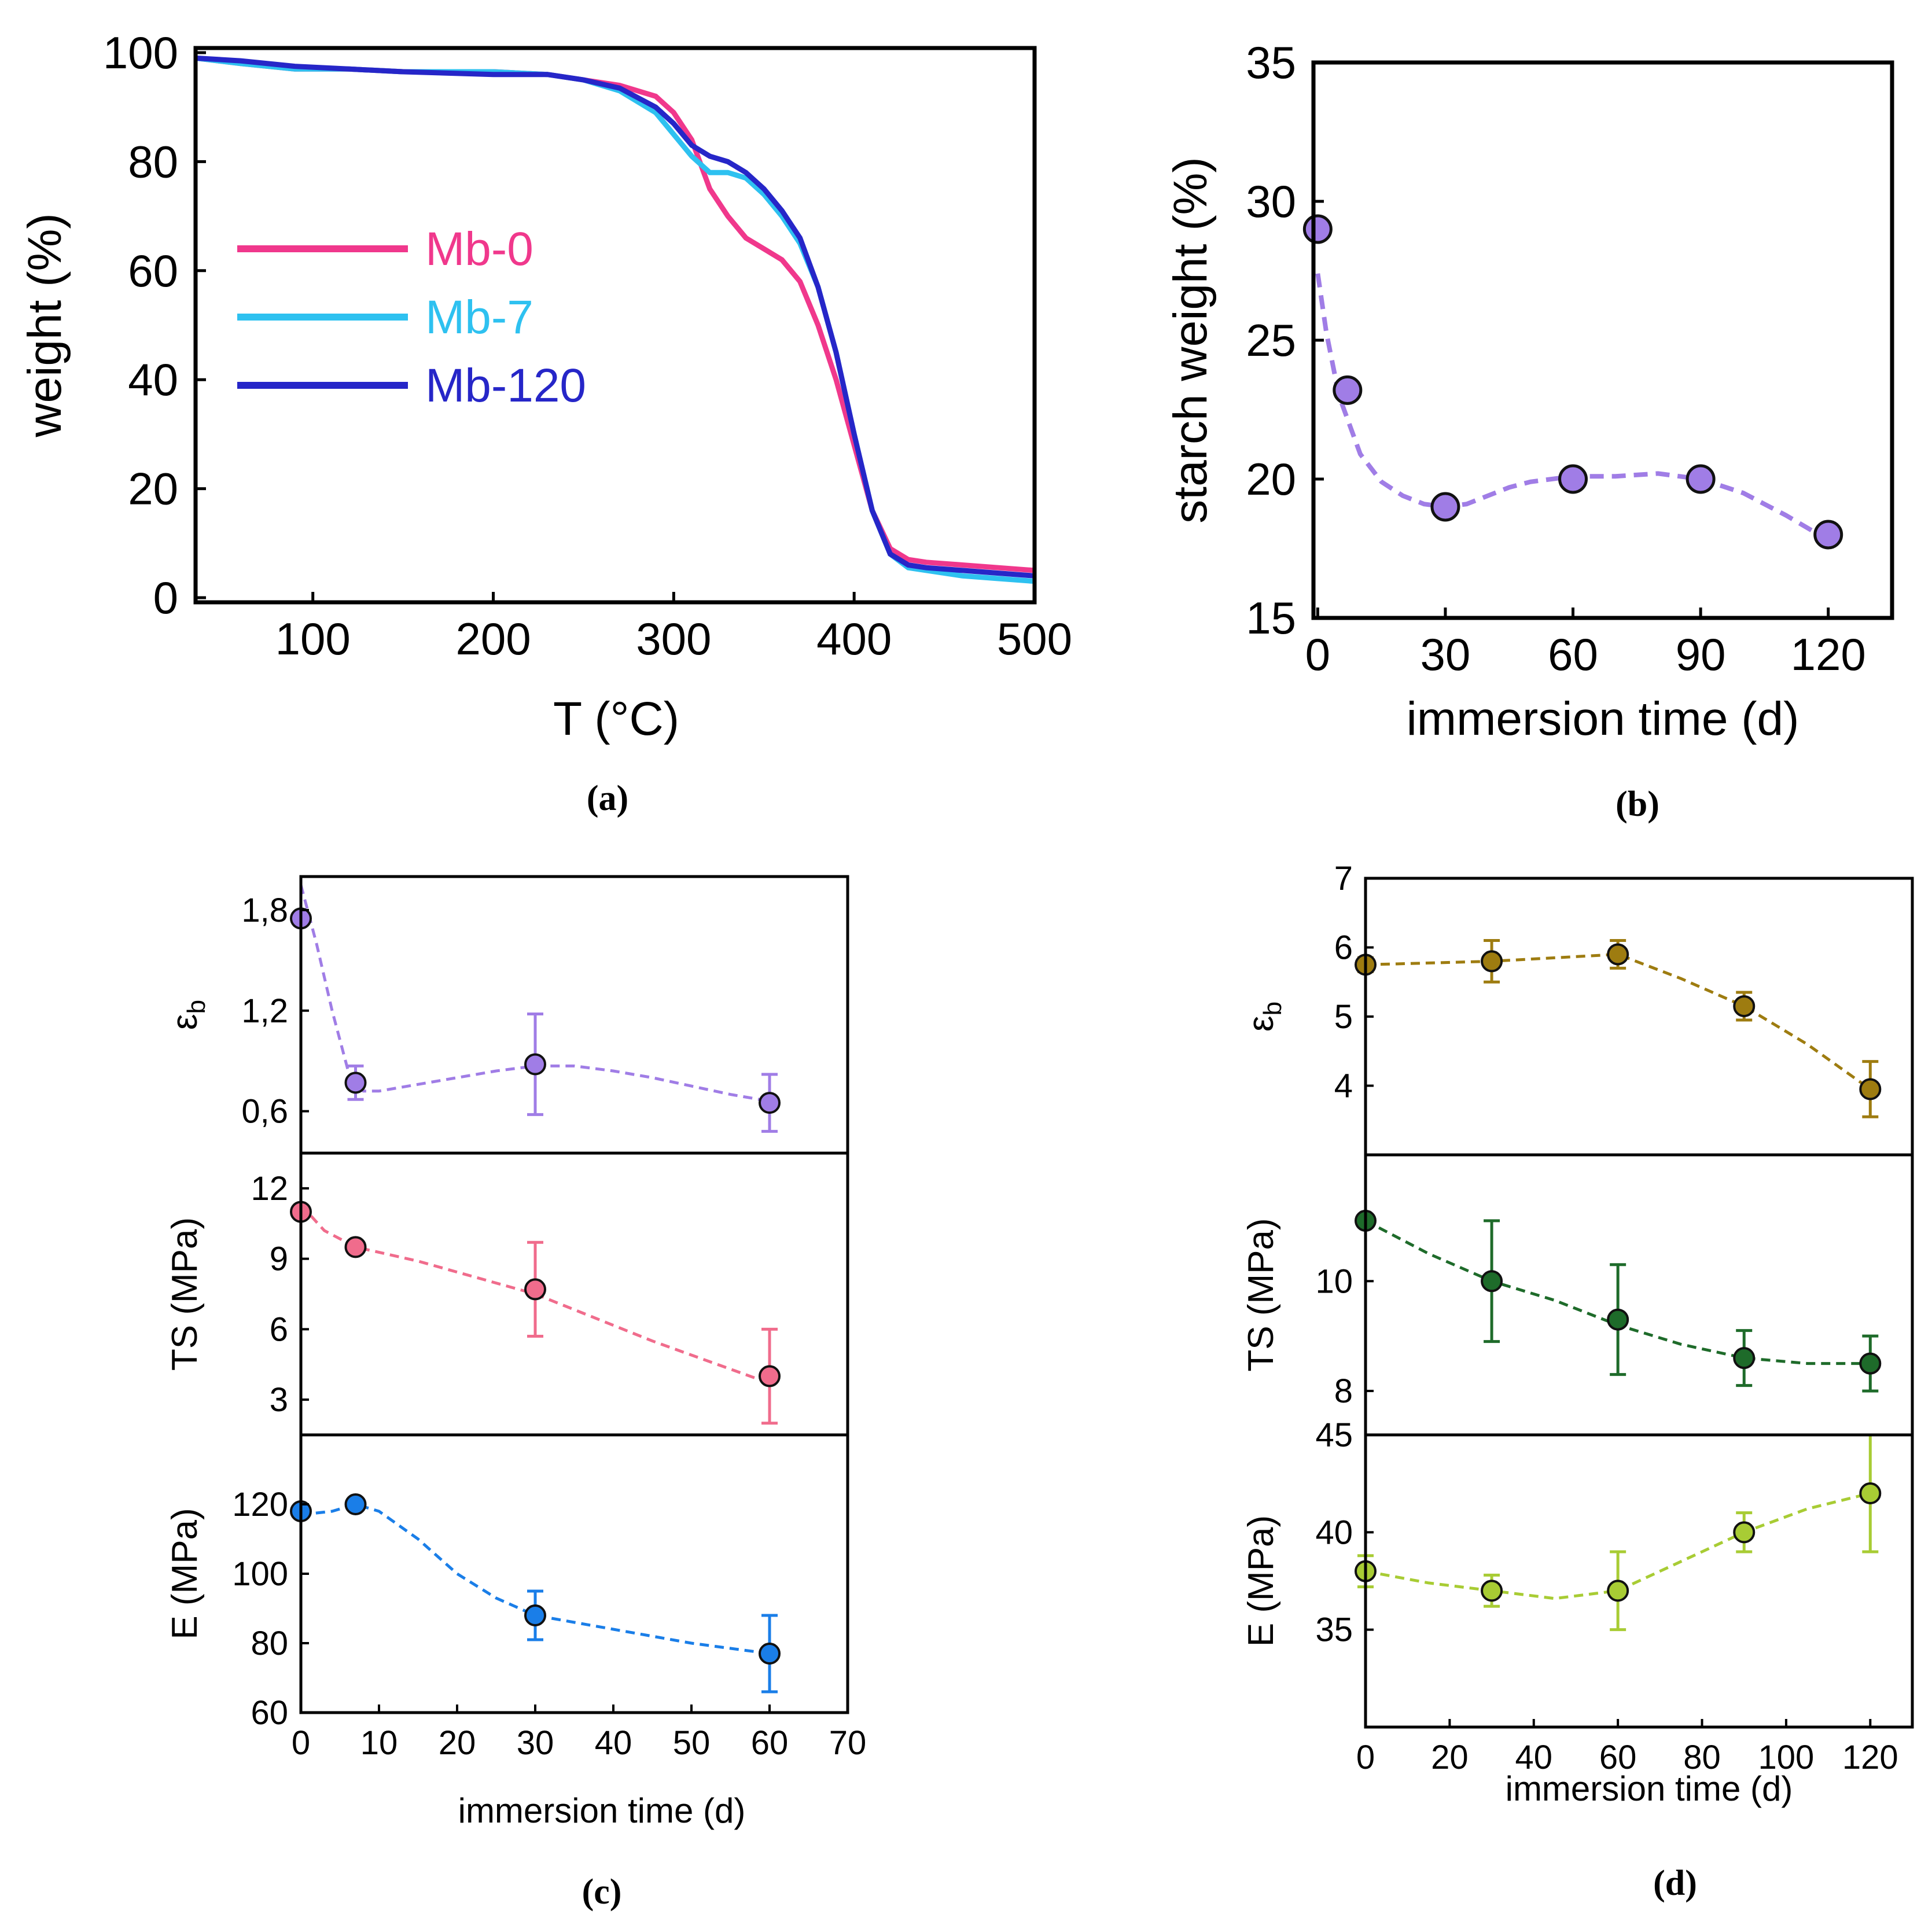  I want to click on y-tick-label: 30, so click(1271, 202).